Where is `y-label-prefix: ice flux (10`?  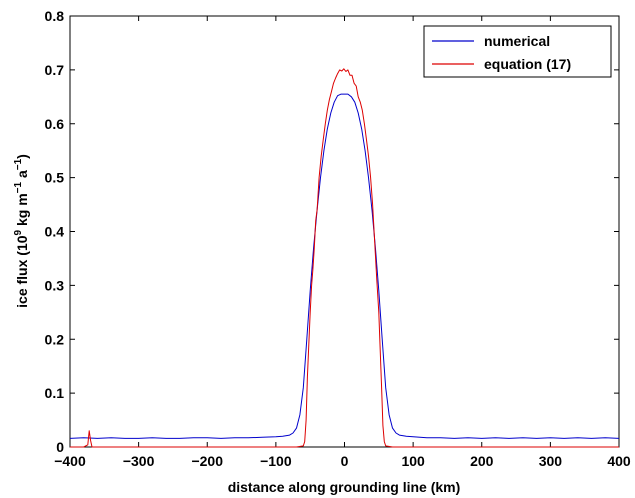
y-label-prefix: ice flux (10 is located at coordinates (22, 271).